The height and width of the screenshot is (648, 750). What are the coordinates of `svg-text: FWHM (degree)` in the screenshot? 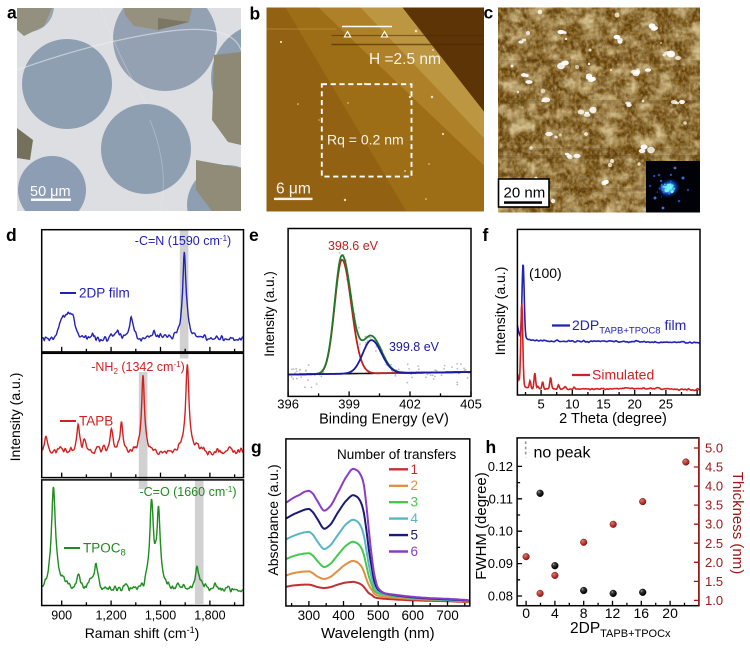 It's located at (481, 526).